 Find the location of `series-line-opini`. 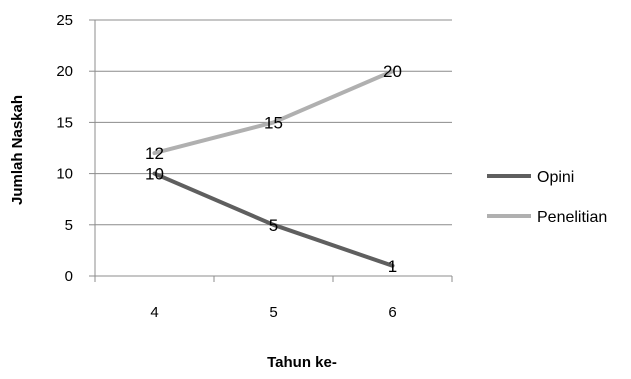

series-line-opini is located at coordinates (273, 219).